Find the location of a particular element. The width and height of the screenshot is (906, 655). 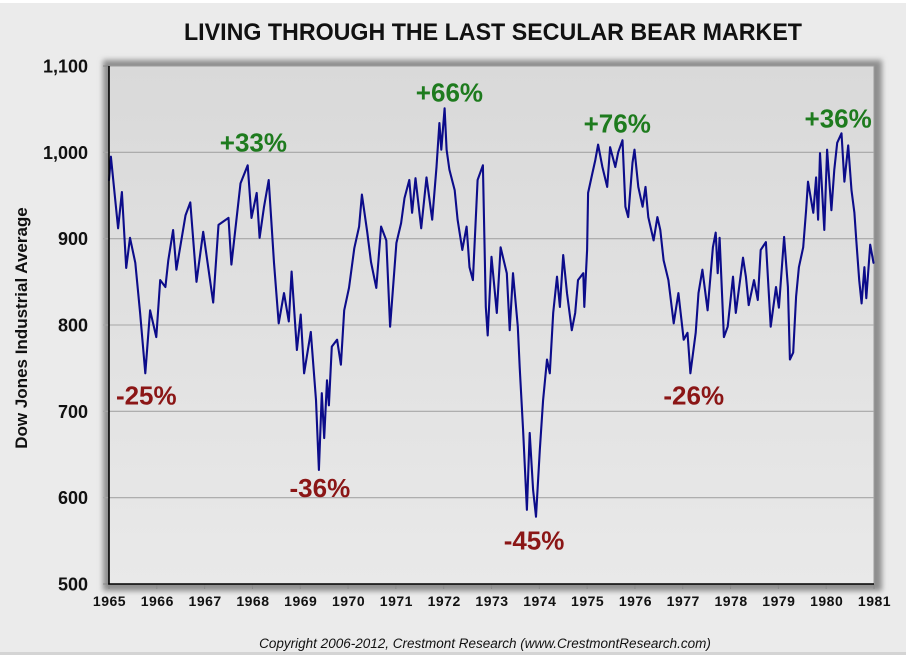

x-tick-label-1974: 1974 is located at coordinates (539, 601).